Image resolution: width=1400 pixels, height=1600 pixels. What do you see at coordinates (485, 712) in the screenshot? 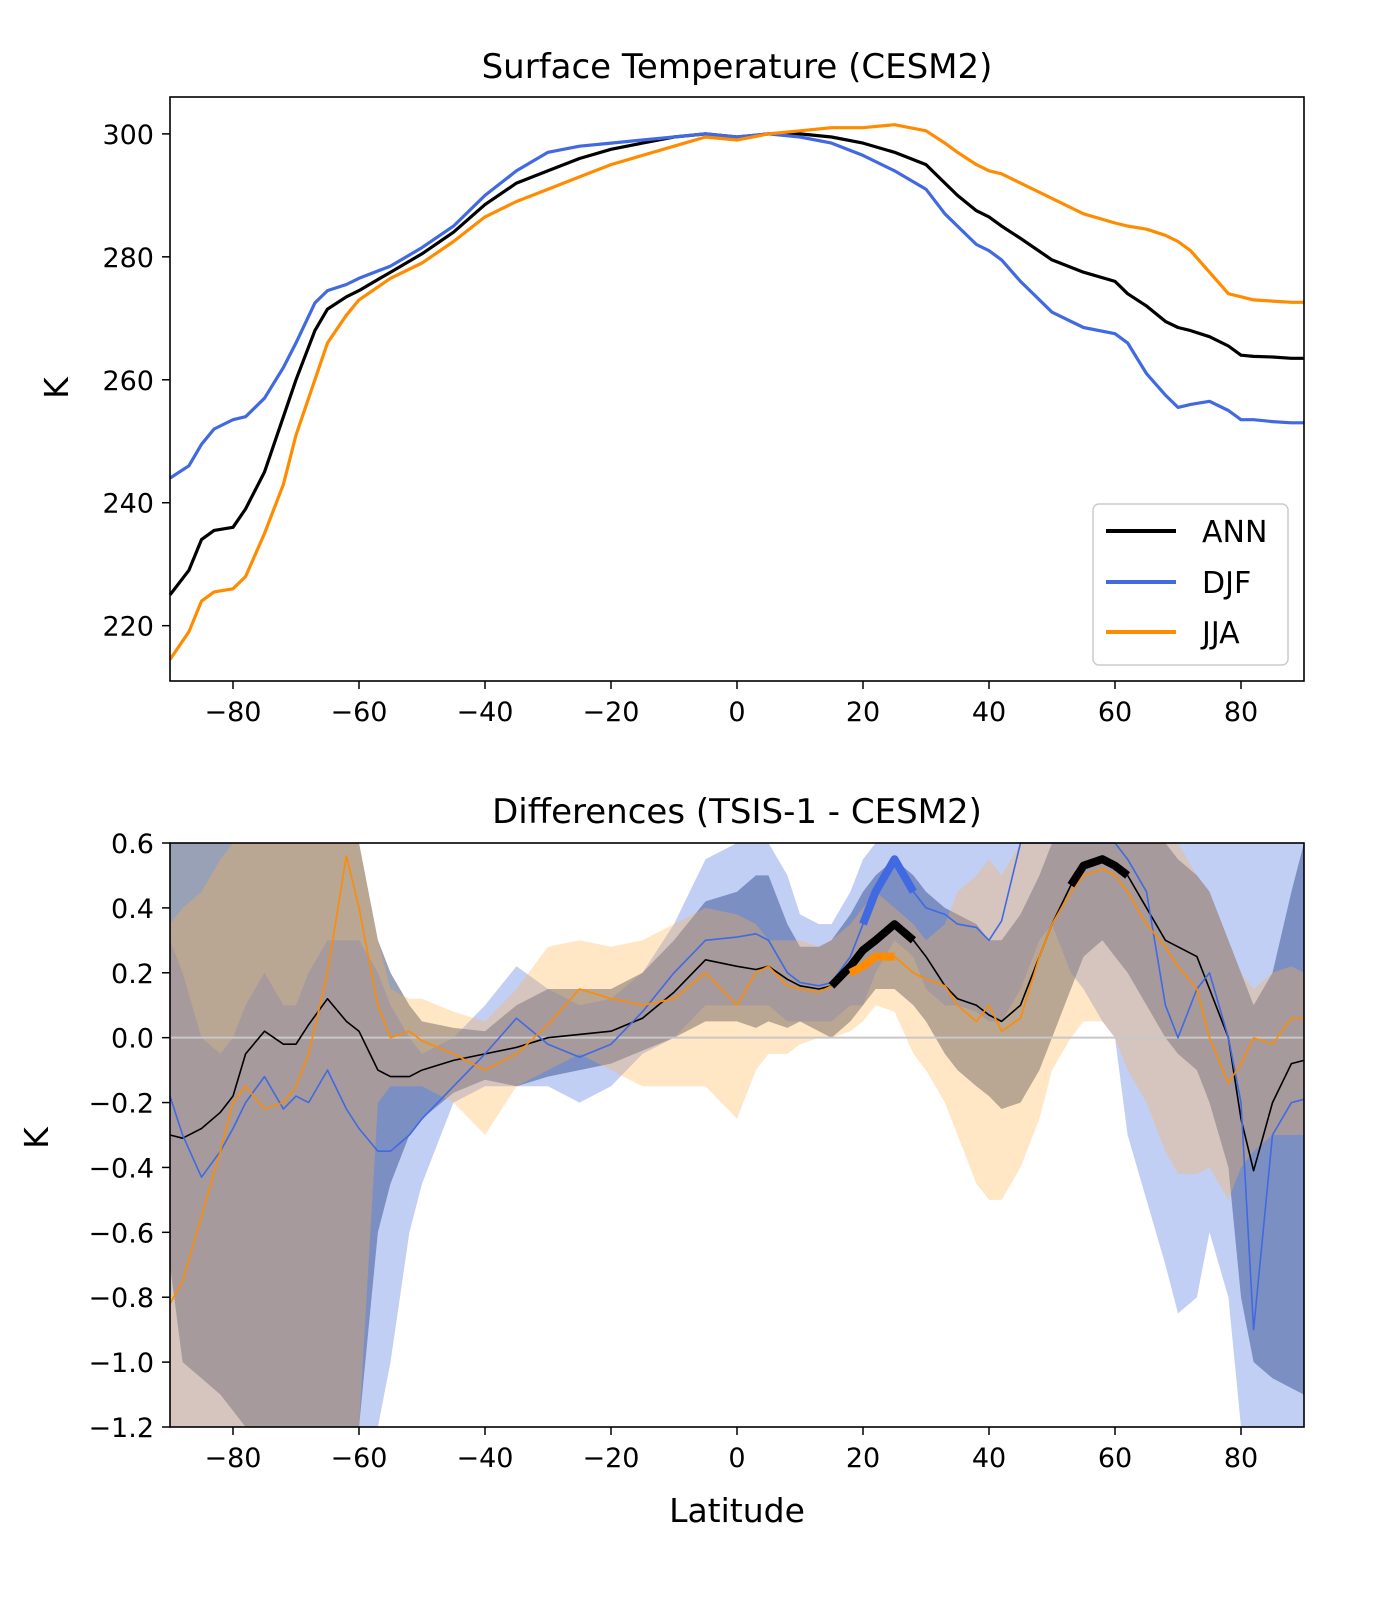
I see `temperature-x-tick-label: −40` at bounding box center [485, 712].